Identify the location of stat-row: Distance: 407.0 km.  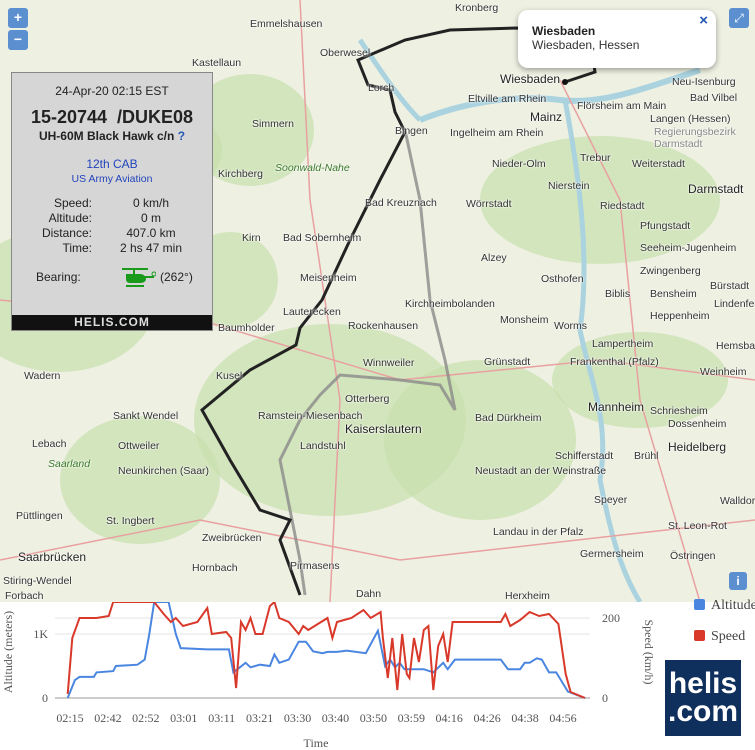
(116, 233).